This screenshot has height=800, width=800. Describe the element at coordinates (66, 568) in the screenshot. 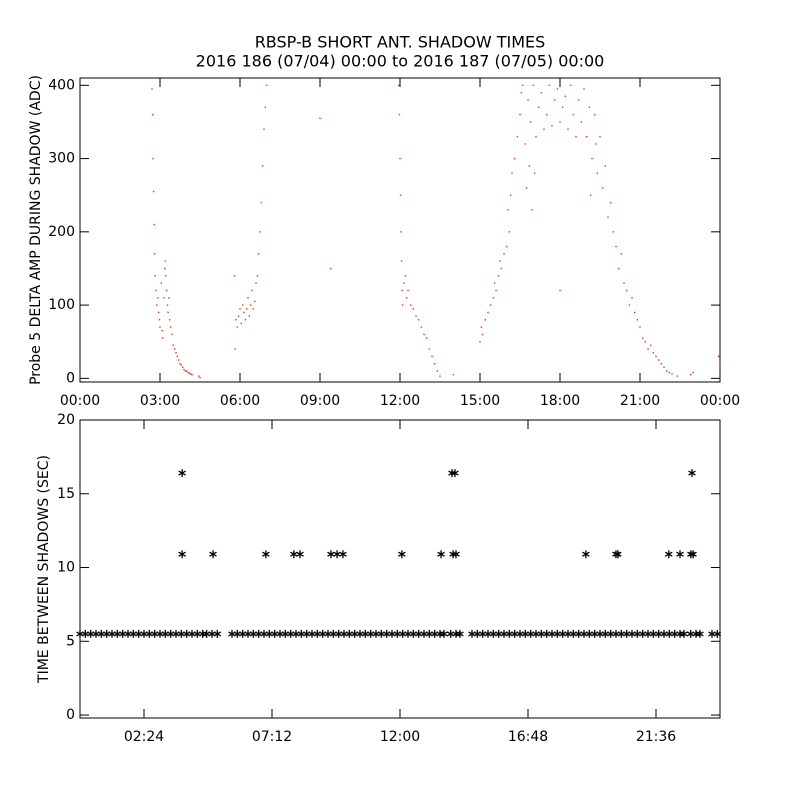

I see `y-tick-label: 10` at that location.